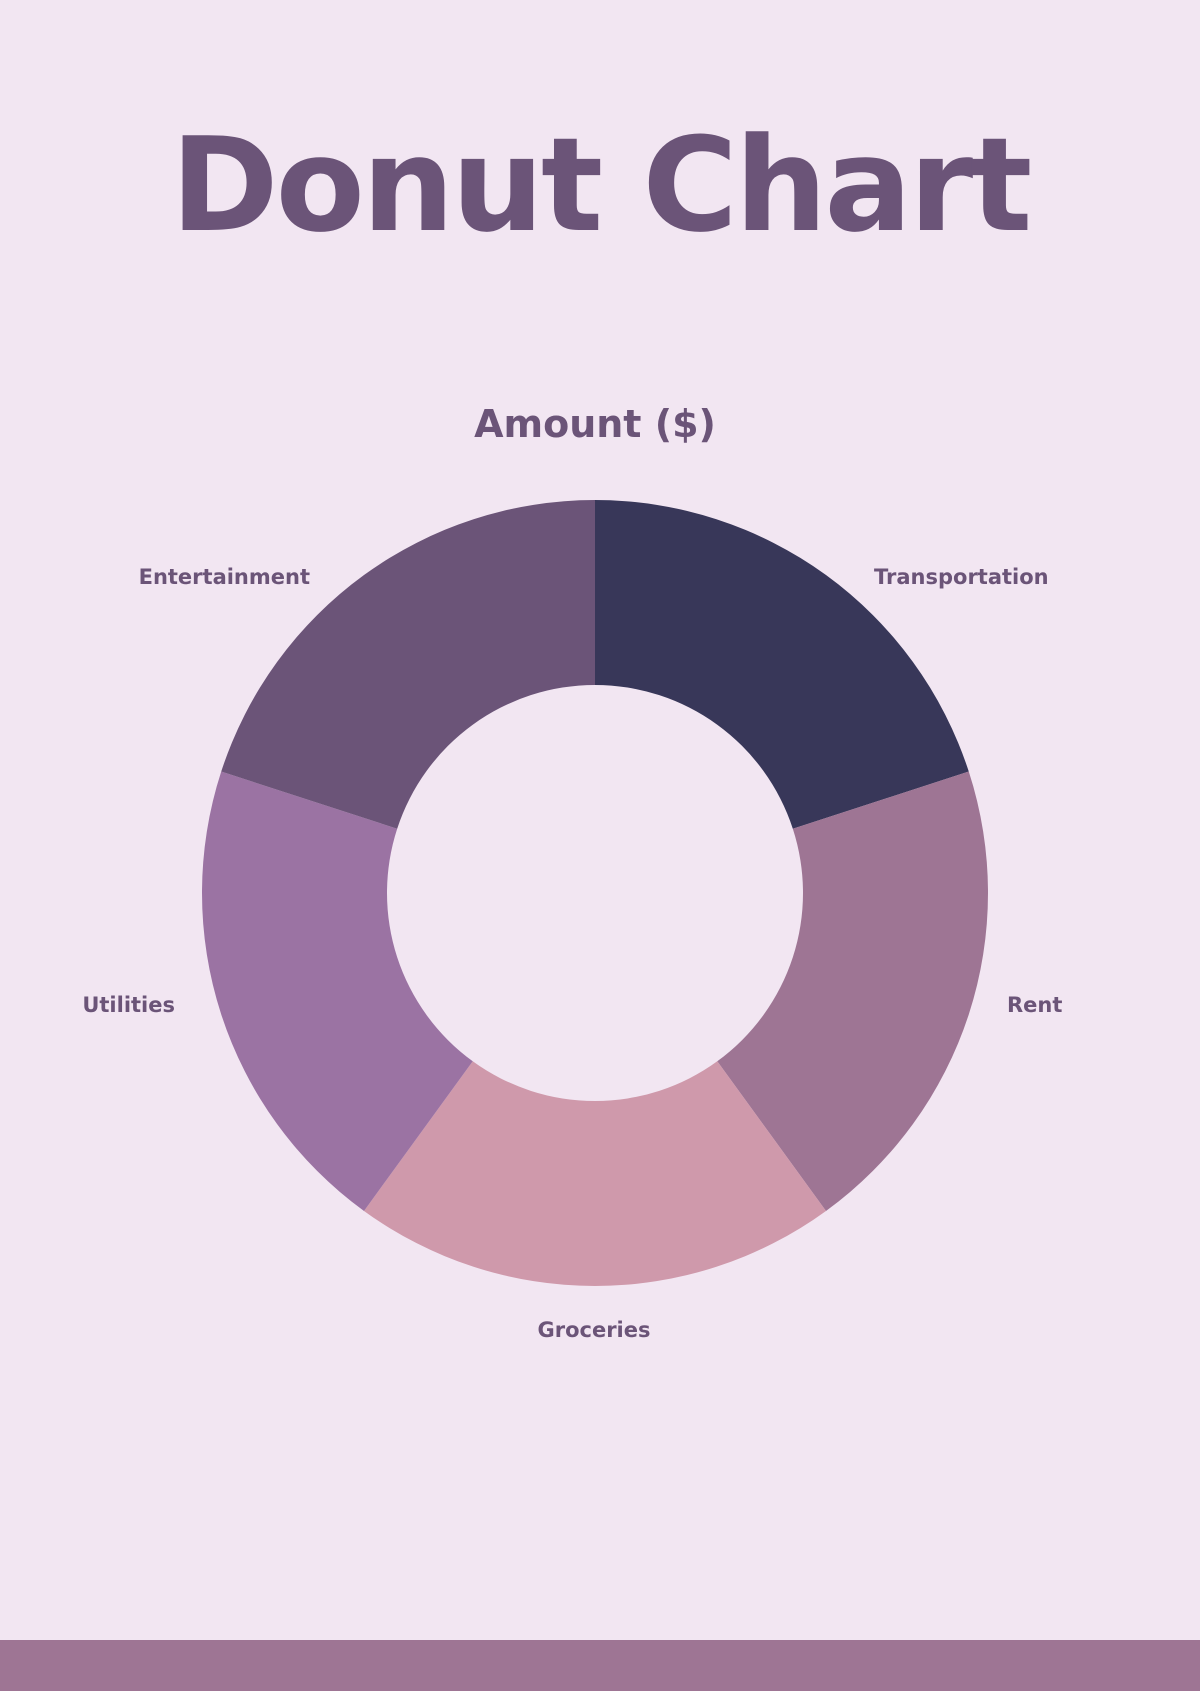  What do you see at coordinates (128, 1005) in the screenshot?
I see `slice-label-utilities: Utilities` at bounding box center [128, 1005].